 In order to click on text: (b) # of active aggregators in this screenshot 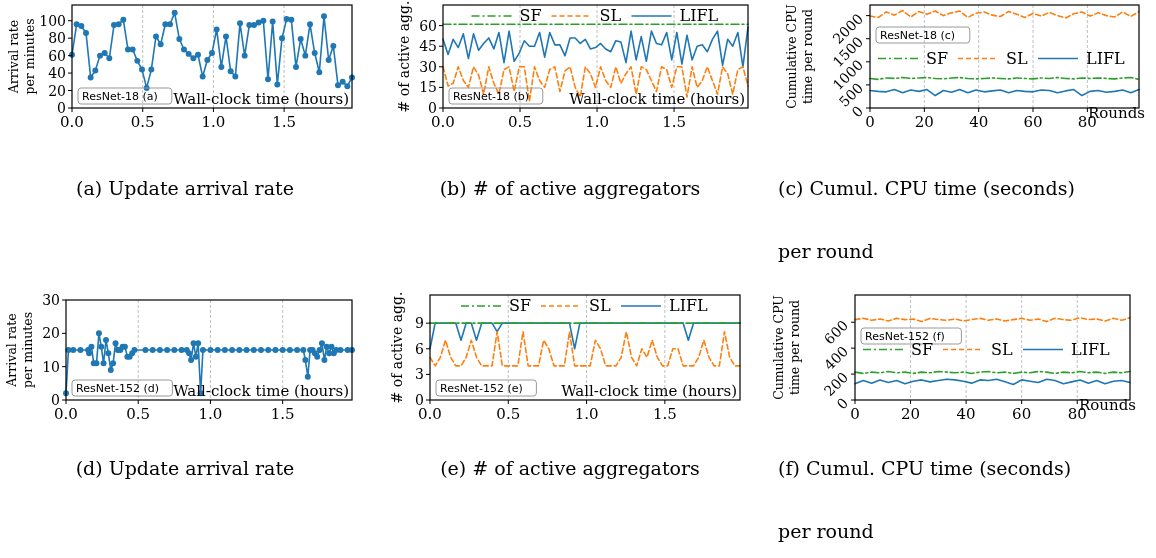, I will do `click(570, 188)`.